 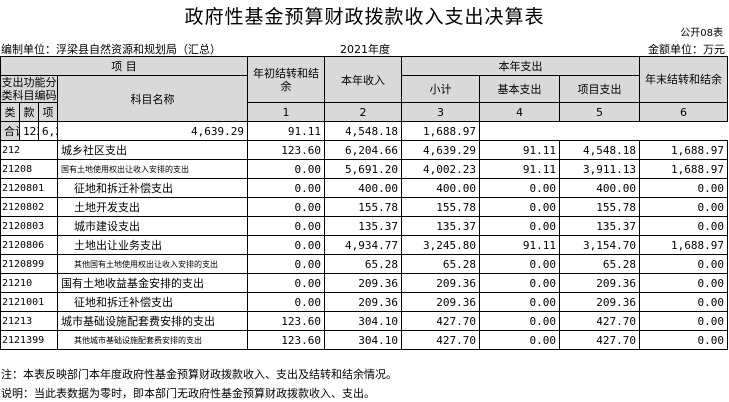 What do you see at coordinates (286, 79) in the screenshot?
I see `header-begin-balance: 年初结转和结余` at bounding box center [286, 79].